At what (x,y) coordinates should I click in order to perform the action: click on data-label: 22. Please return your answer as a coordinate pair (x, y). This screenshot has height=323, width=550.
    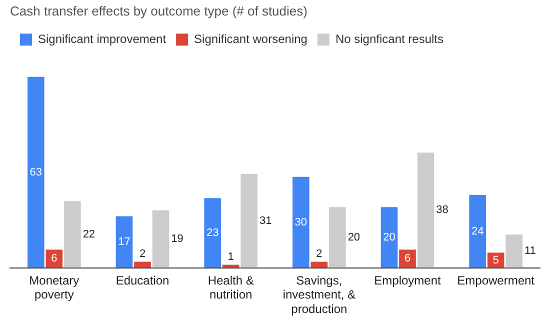
    Looking at the image, I should click on (89, 234).